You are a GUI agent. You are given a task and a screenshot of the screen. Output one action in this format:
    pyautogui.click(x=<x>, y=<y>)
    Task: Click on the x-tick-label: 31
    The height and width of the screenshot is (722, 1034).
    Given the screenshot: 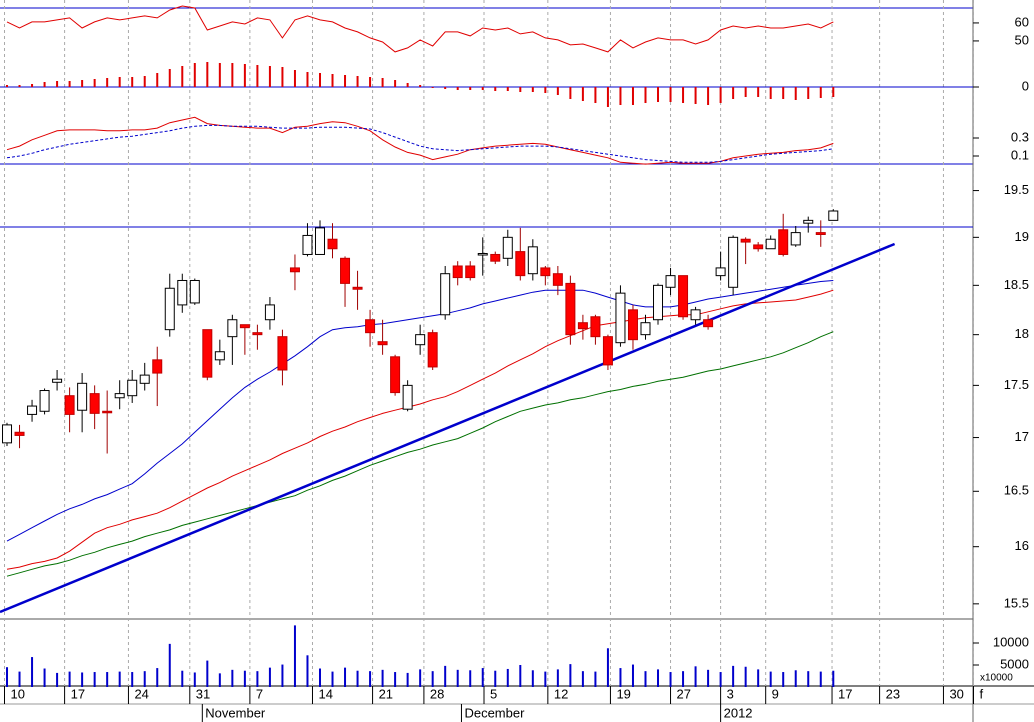 What is the action you would take?
    pyautogui.click(x=203, y=693)
    